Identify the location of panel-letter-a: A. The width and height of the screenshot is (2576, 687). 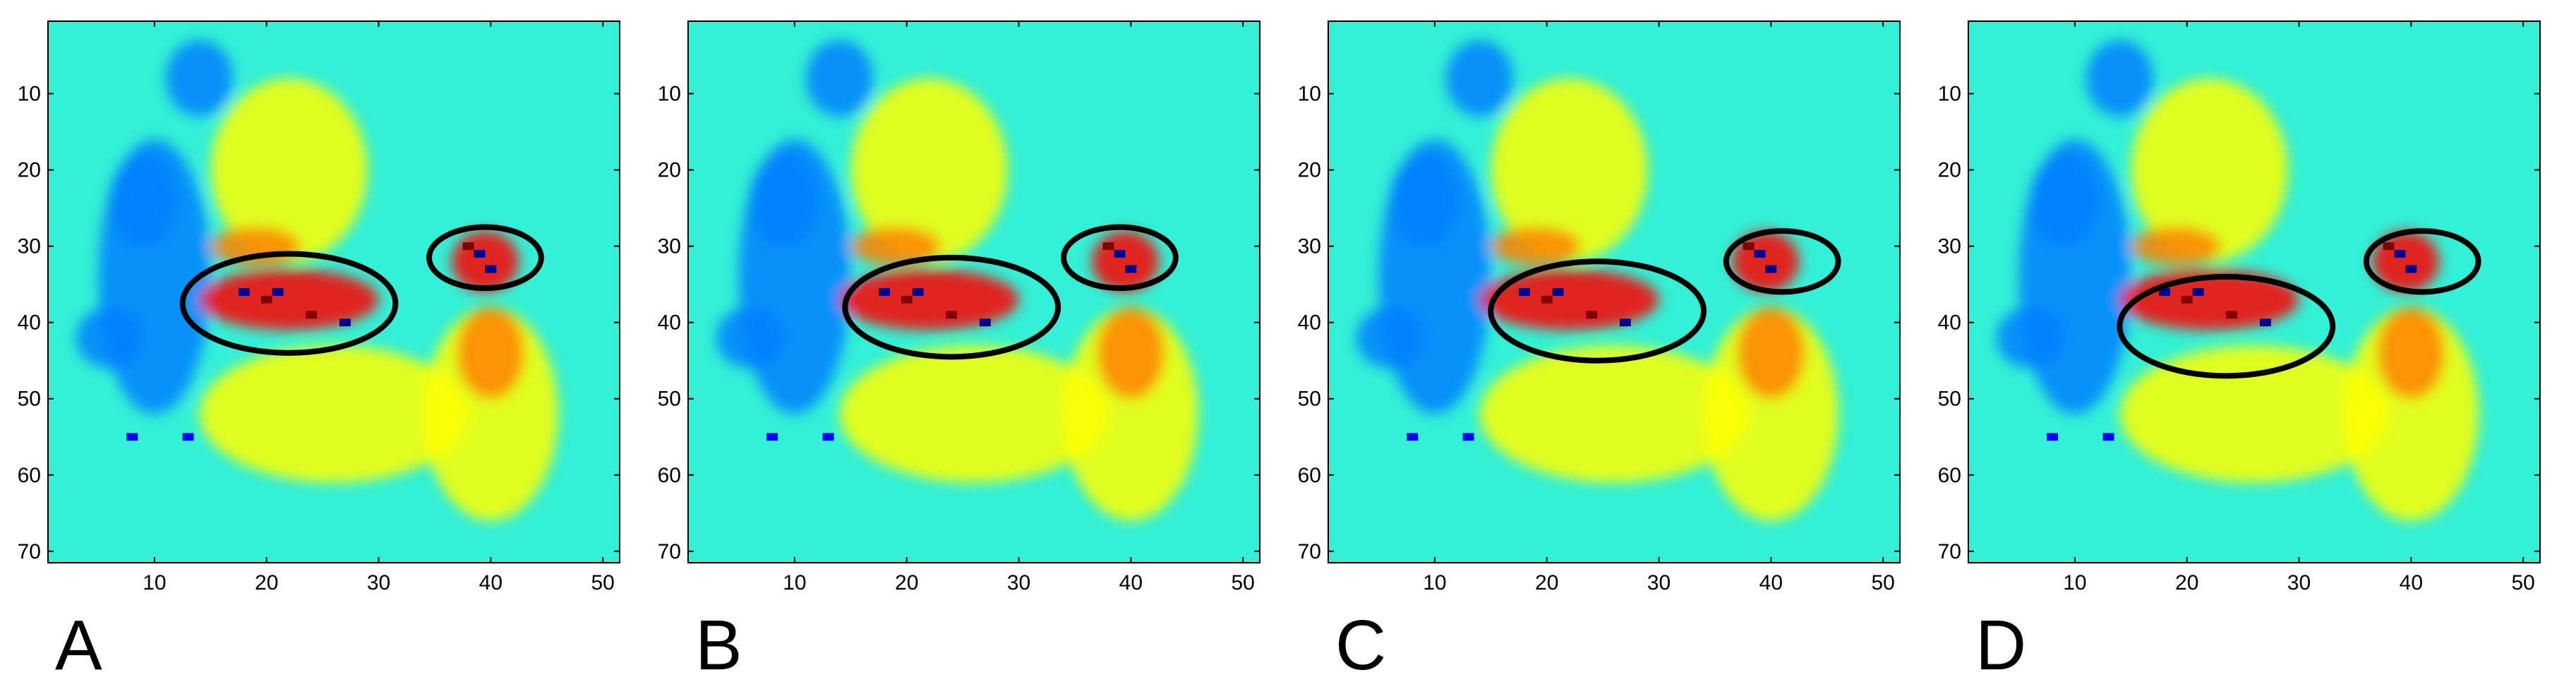
(78, 645).